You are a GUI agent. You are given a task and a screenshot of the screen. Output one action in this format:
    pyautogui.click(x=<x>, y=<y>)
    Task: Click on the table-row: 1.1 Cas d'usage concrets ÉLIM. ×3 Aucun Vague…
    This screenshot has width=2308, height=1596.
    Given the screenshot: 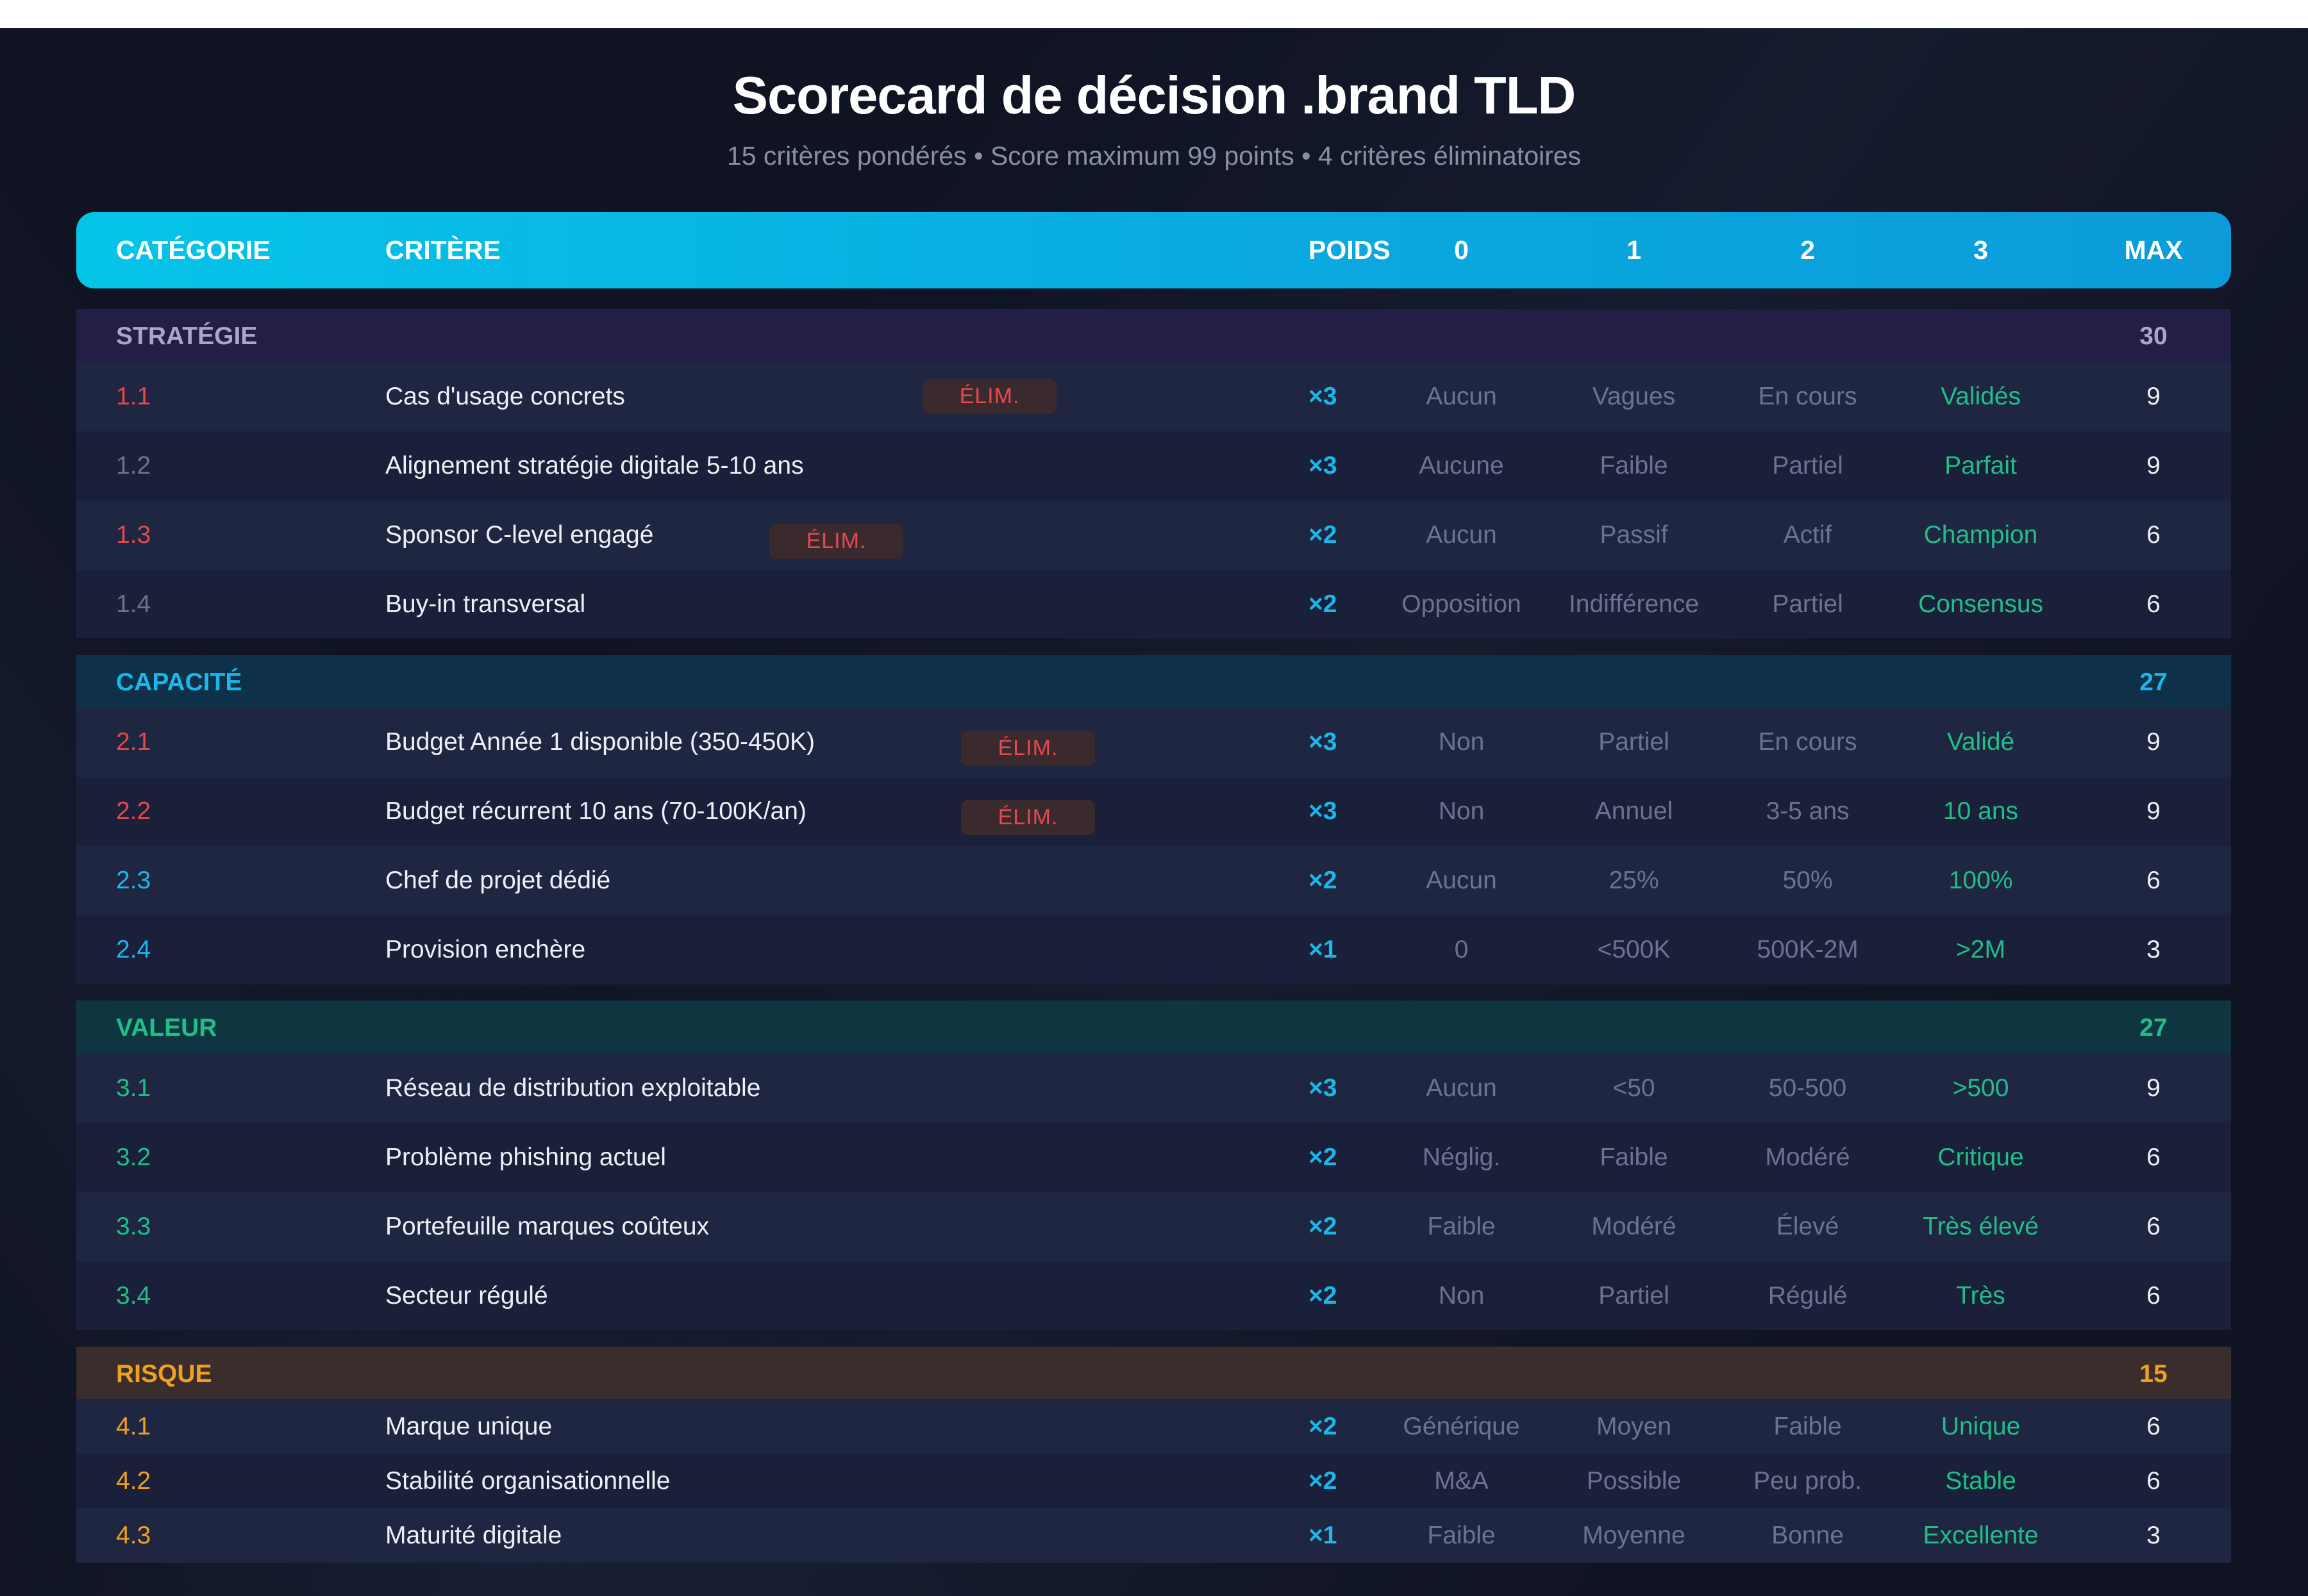 What is the action you would take?
    pyautogui.click(x=1153, y=397)
    